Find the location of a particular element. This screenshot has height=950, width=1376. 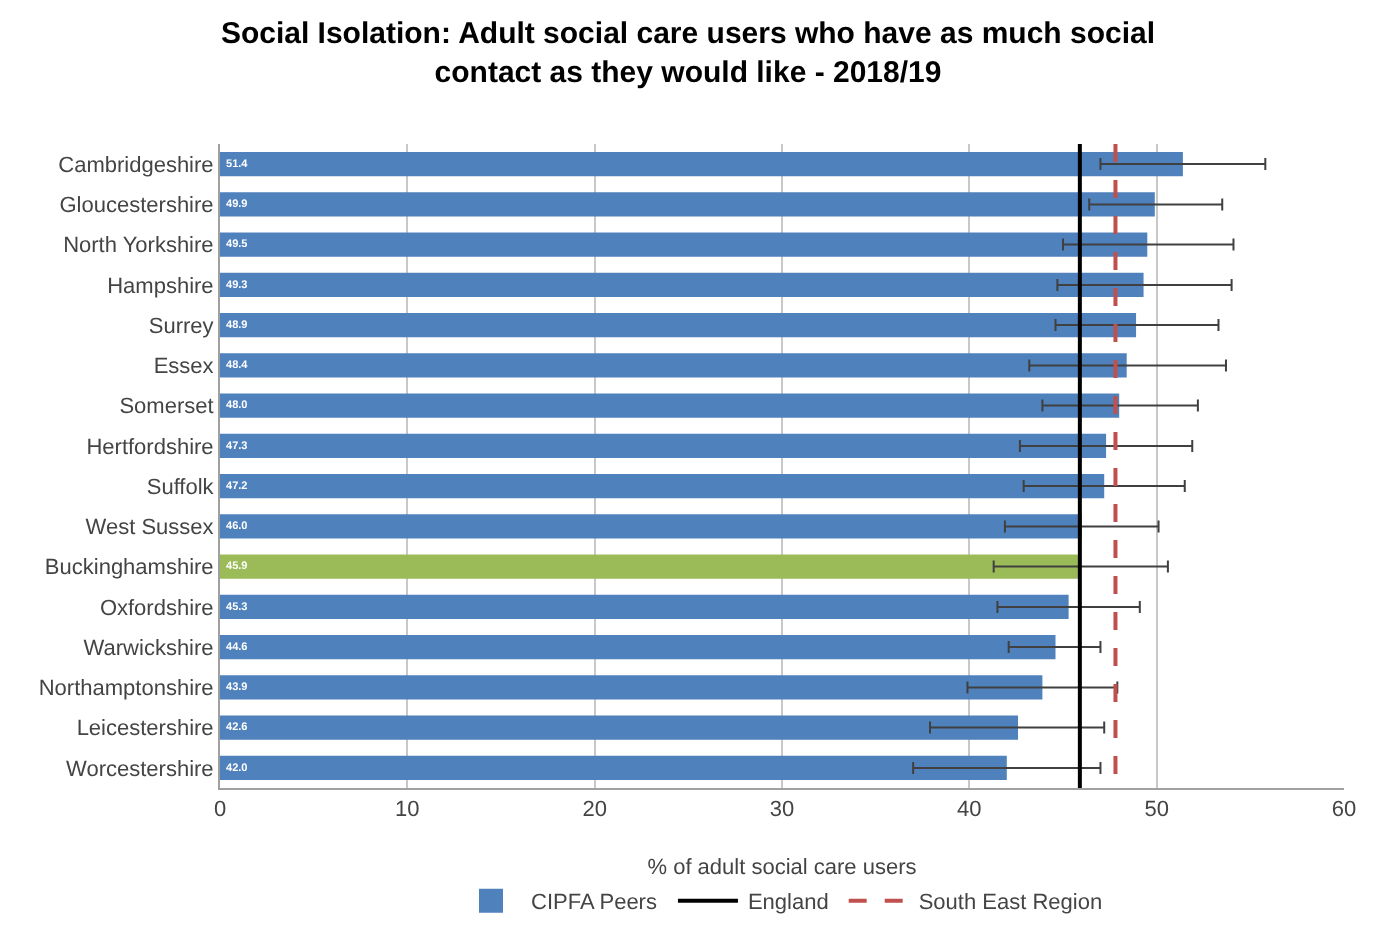

x-tick-label: 60 is located at coordinates (1344, 810).